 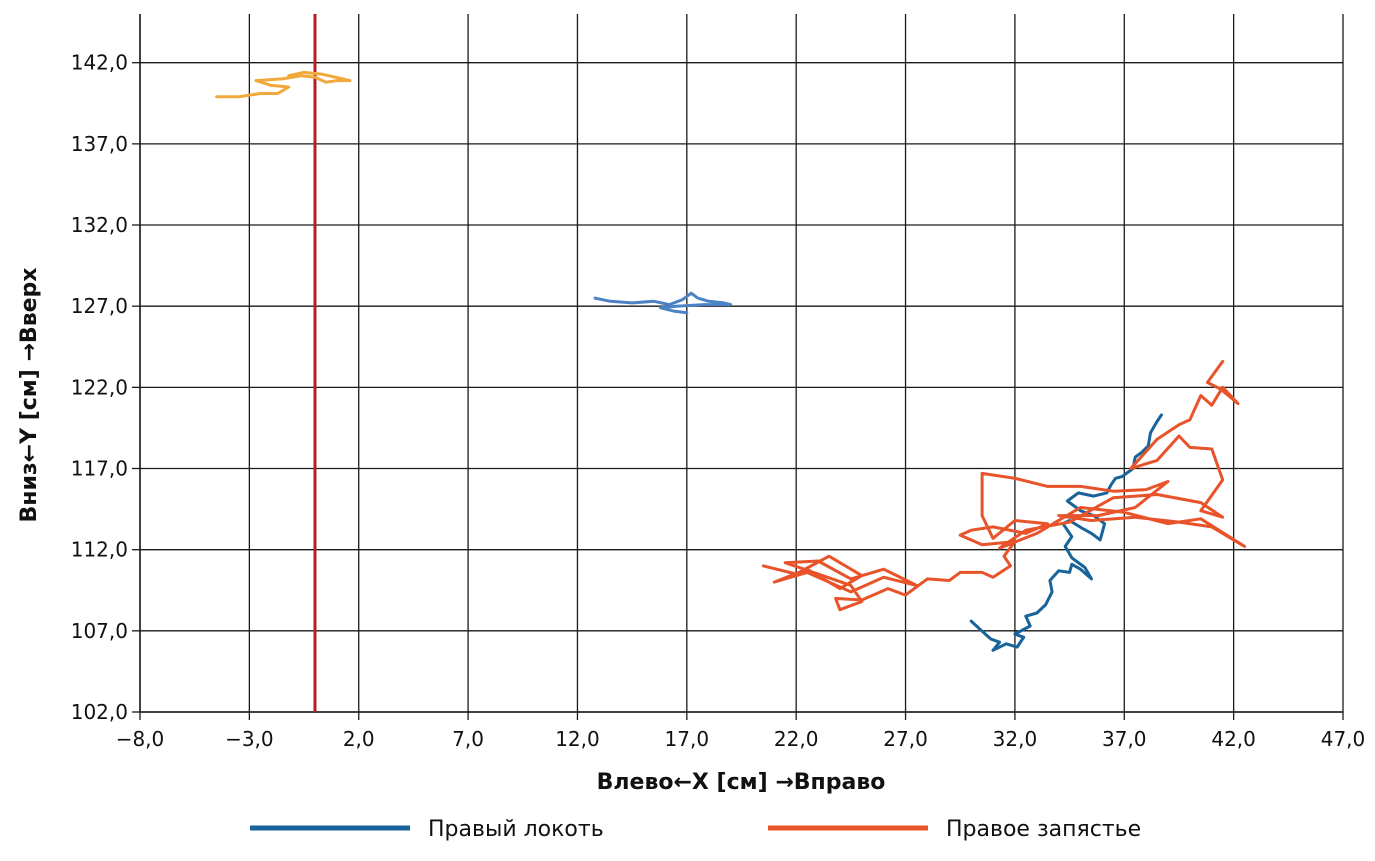 I want to click on y-tick-label: 122,0, so click(x=99, y=387).